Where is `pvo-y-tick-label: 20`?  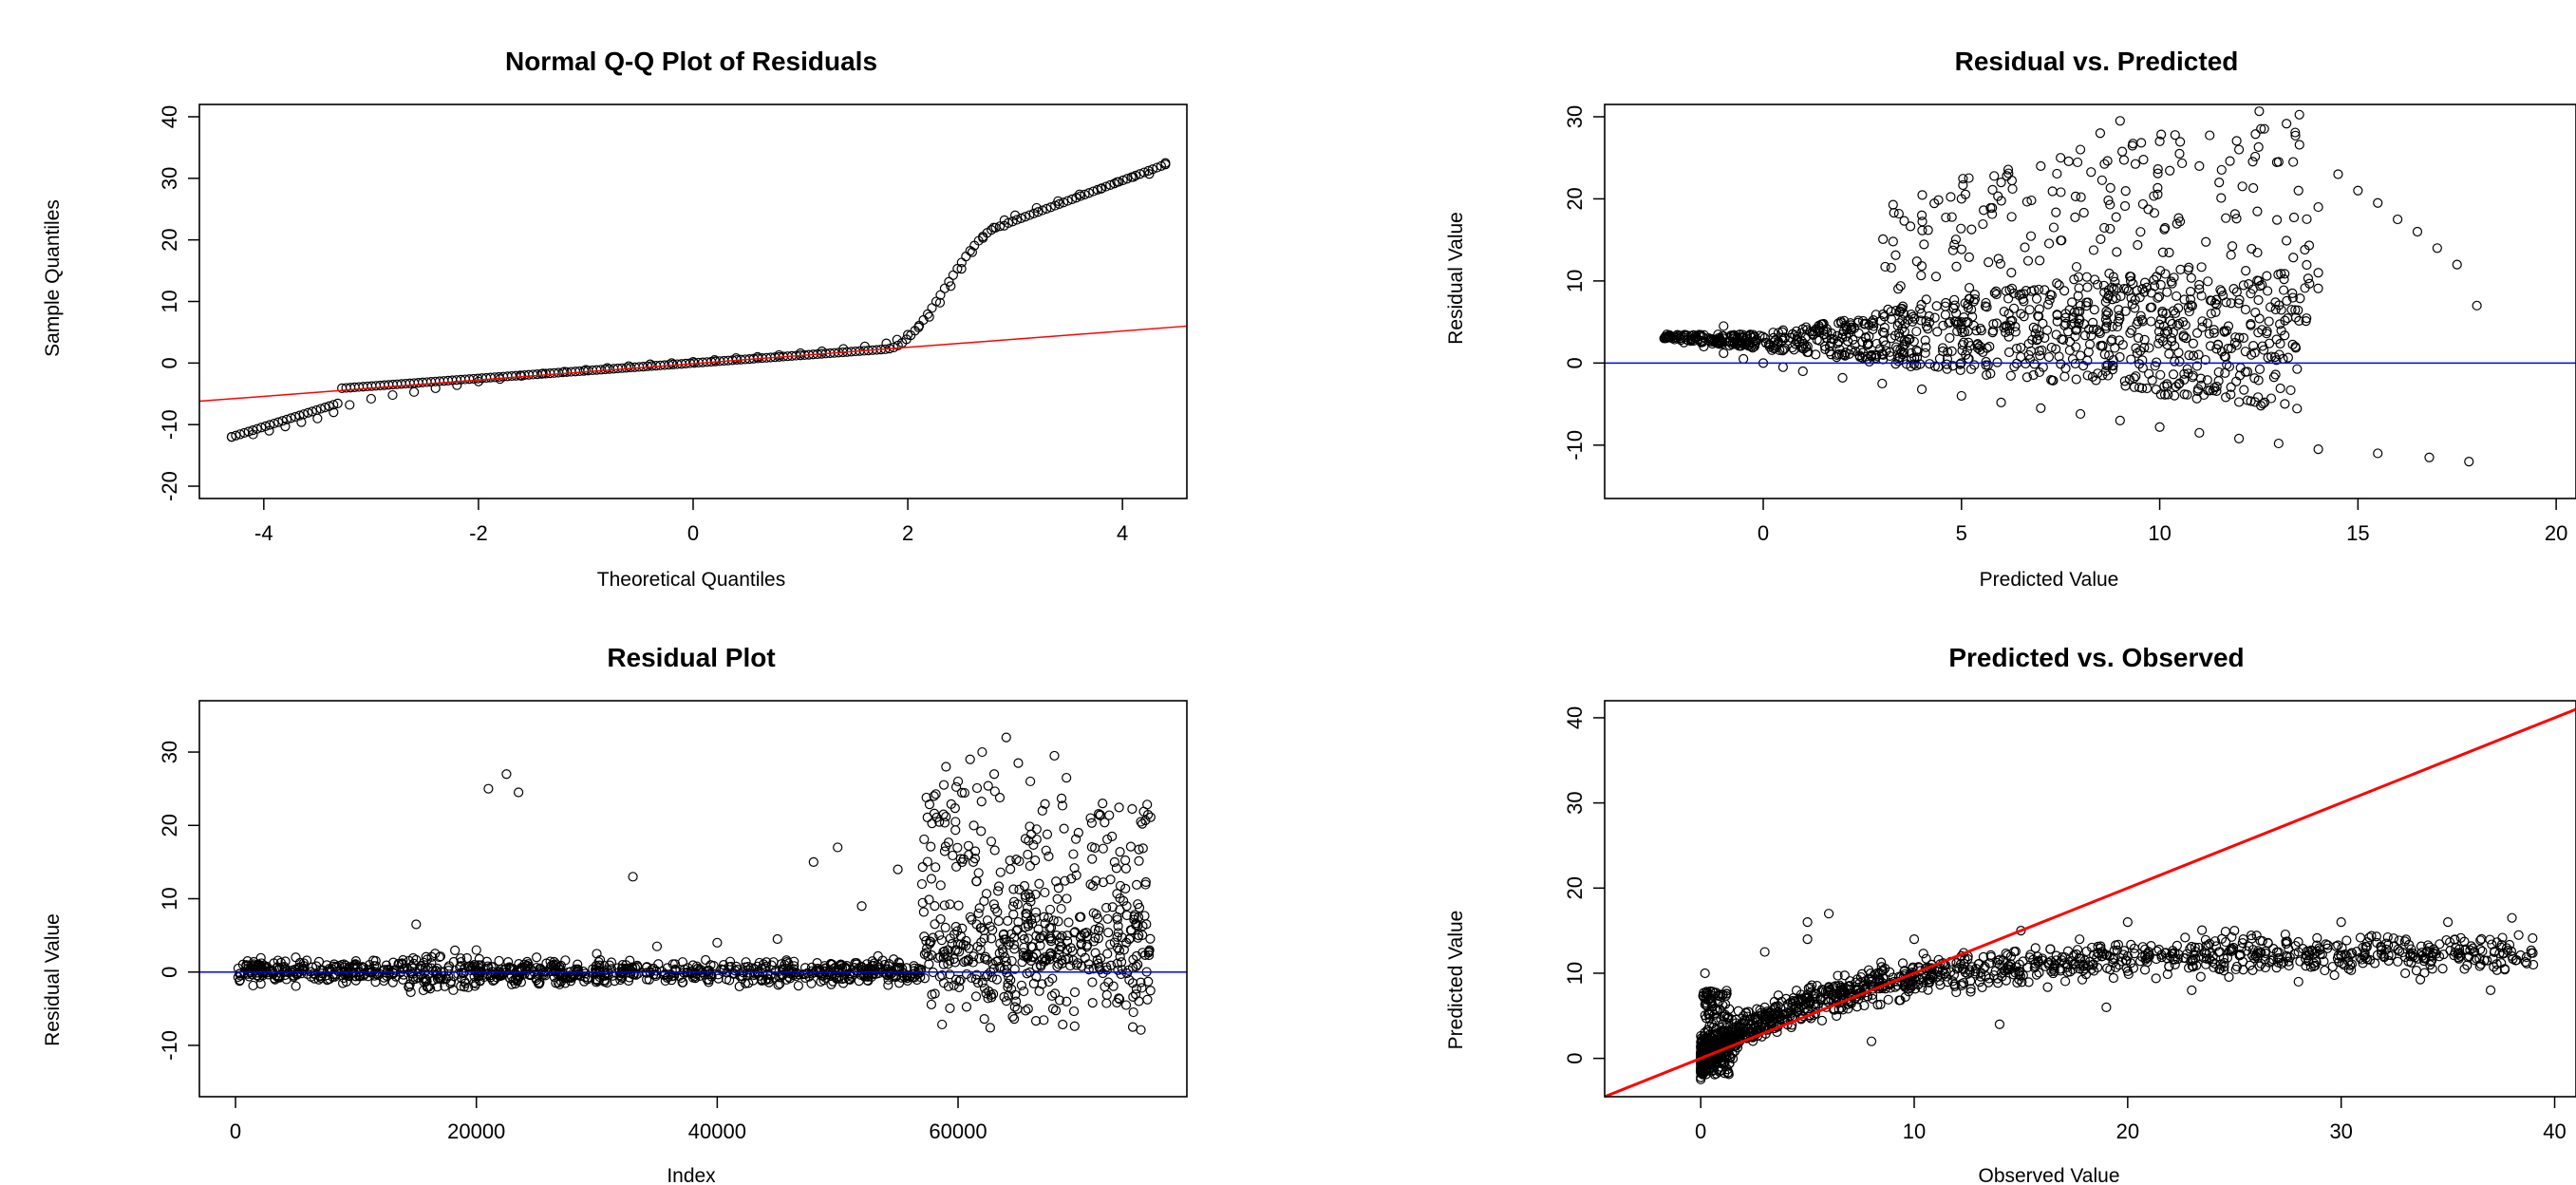
pvo-y-tick-label: 20 is located at coordinates (1575, 887).